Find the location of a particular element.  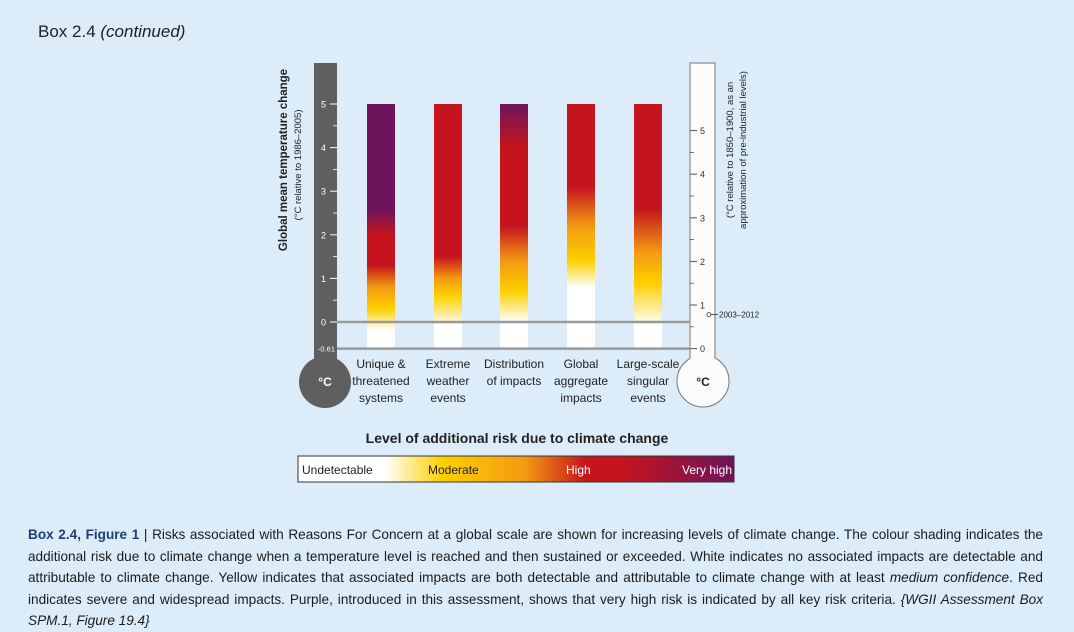

right-tick-label: 3 is located at coordinates (702, 218).